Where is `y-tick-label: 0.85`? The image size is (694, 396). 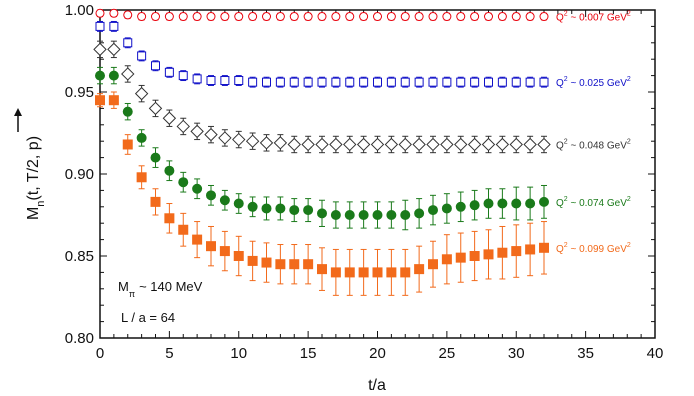 y-tick-label: 0.85 is located at coordinates (79, 256).